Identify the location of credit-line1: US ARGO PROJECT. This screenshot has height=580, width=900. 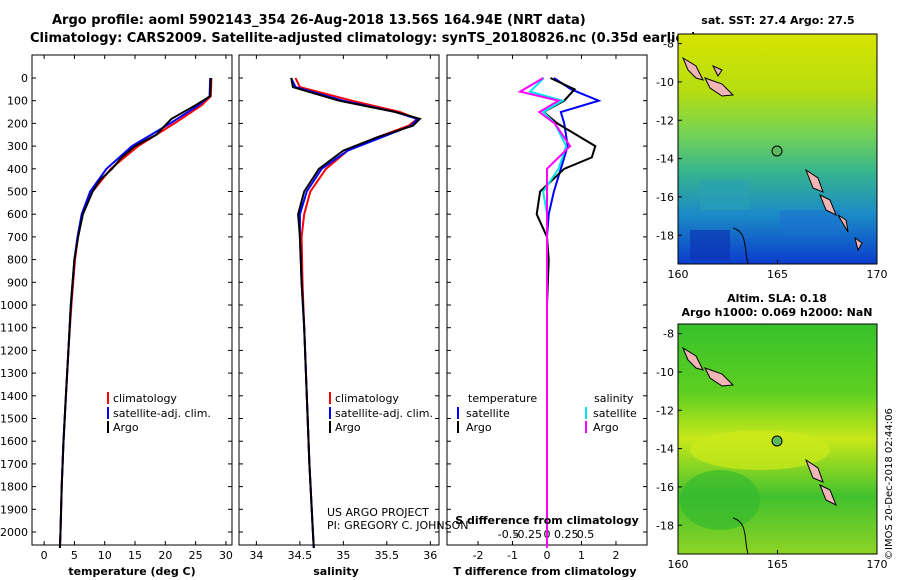
(378, 512).